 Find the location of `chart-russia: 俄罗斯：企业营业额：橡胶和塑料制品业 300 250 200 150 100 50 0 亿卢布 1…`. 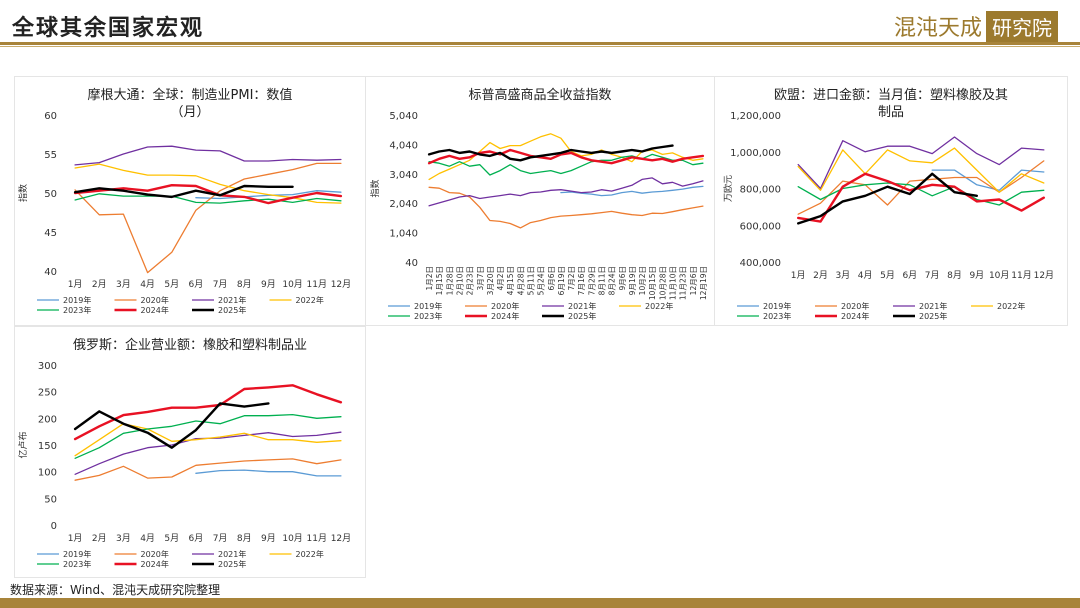

chart-russia: 俄罗斯：企业营业额：橡胶和塑料制品业 300 250 200 150 100 50 0 亿卢布 1… is located at coordinates (184, 453).